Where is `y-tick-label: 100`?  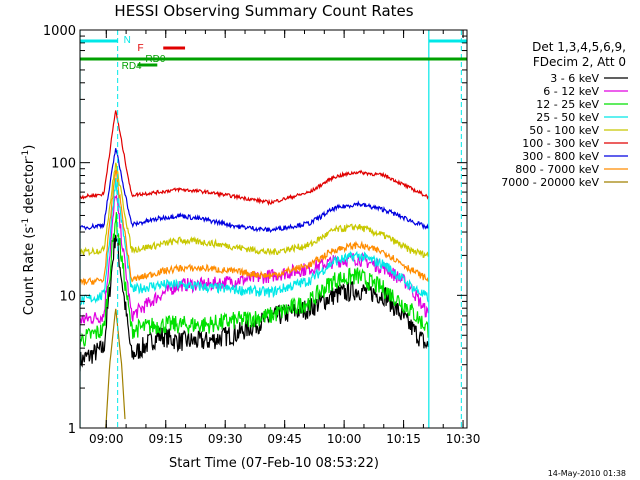
y-tick-label: 100 is located at coordinates (63, 164).